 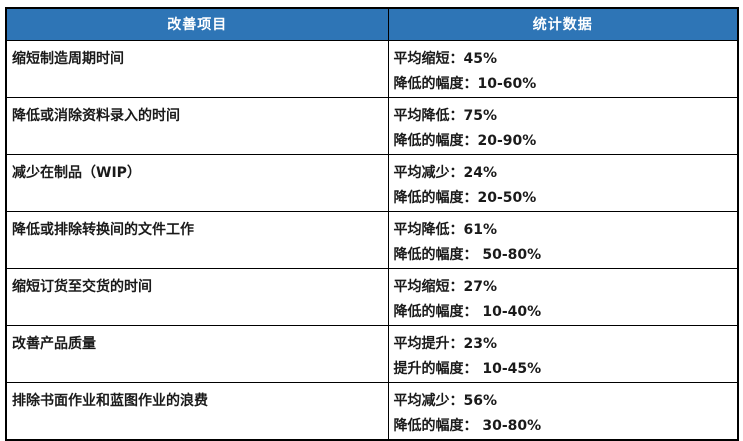 What do you see at coordinates (563, 296) in the screenshot?
I see `statistics-cell: 平均缩短：27% 降低的幅度： 10-40%` at bounding box center [563, 296].